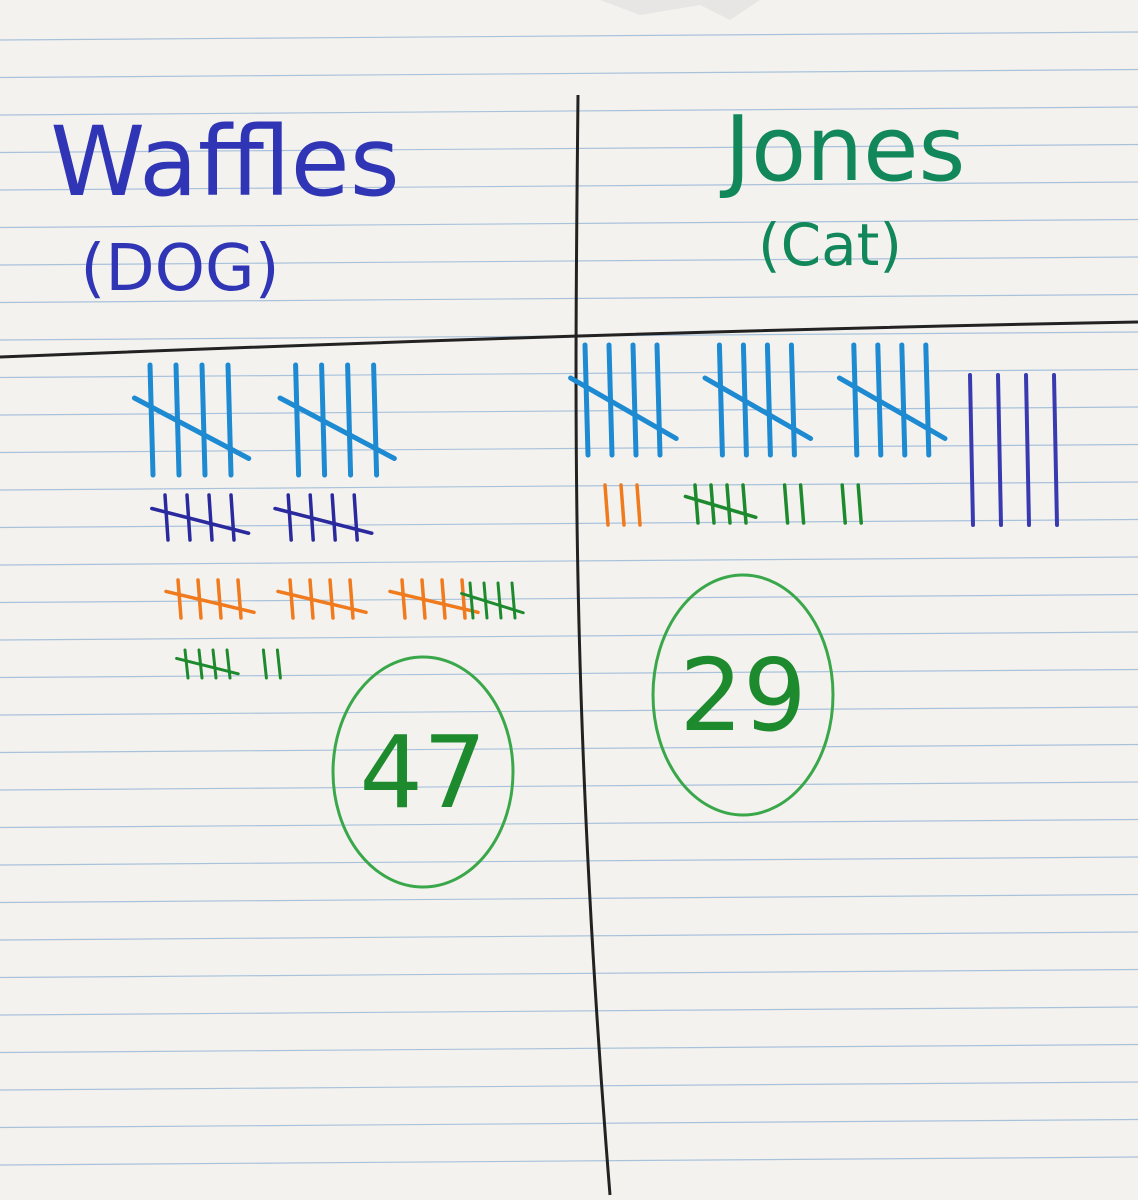 The image size is (1138, 1200). I want to click on divider-vertical, so click(593, 645).